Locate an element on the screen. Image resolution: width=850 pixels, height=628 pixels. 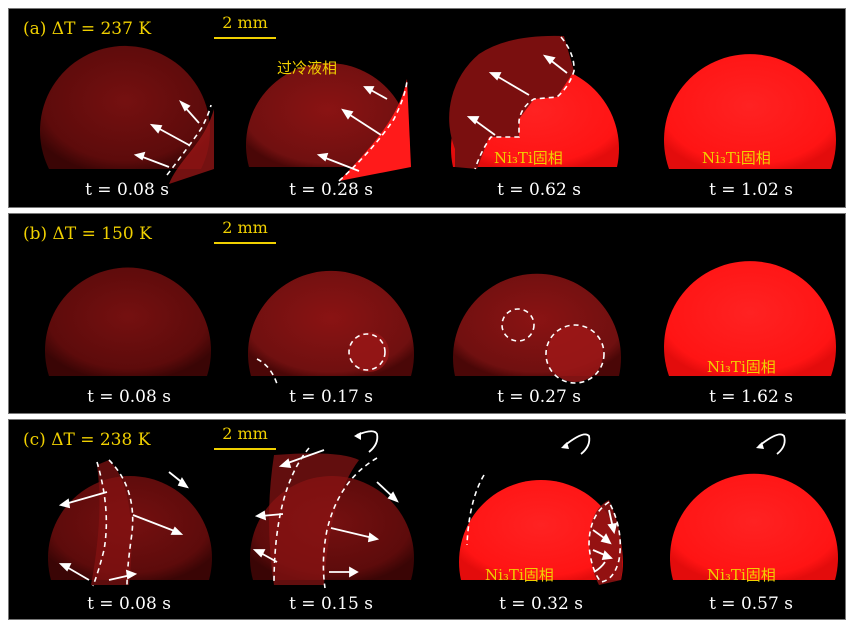
droplet-c2 is located at coordinates (331, 509).